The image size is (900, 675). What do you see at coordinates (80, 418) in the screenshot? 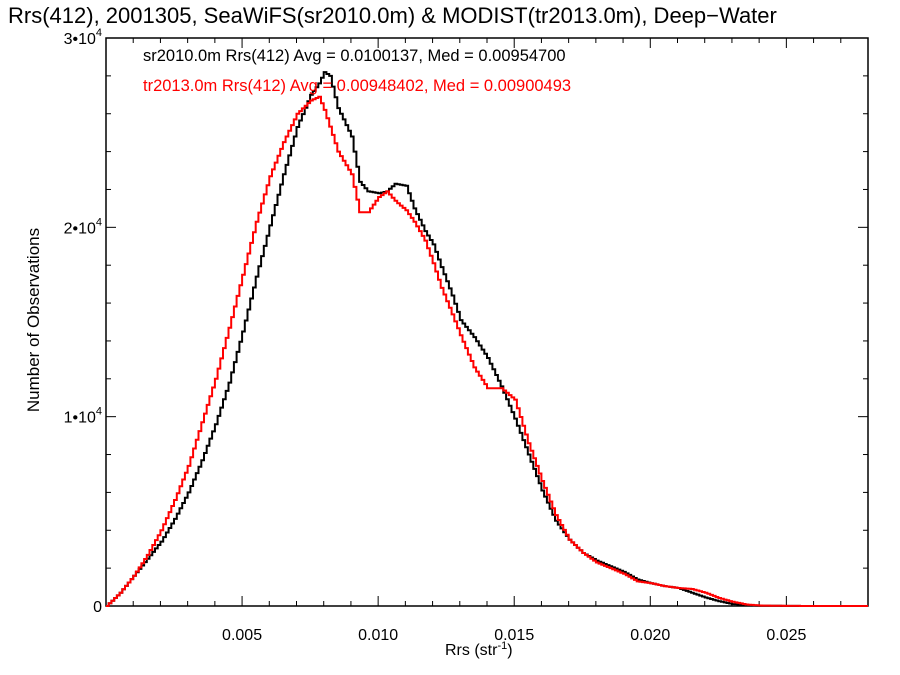
I see `y-tick-label-base: 1•10` at bounding box center [80, 418].